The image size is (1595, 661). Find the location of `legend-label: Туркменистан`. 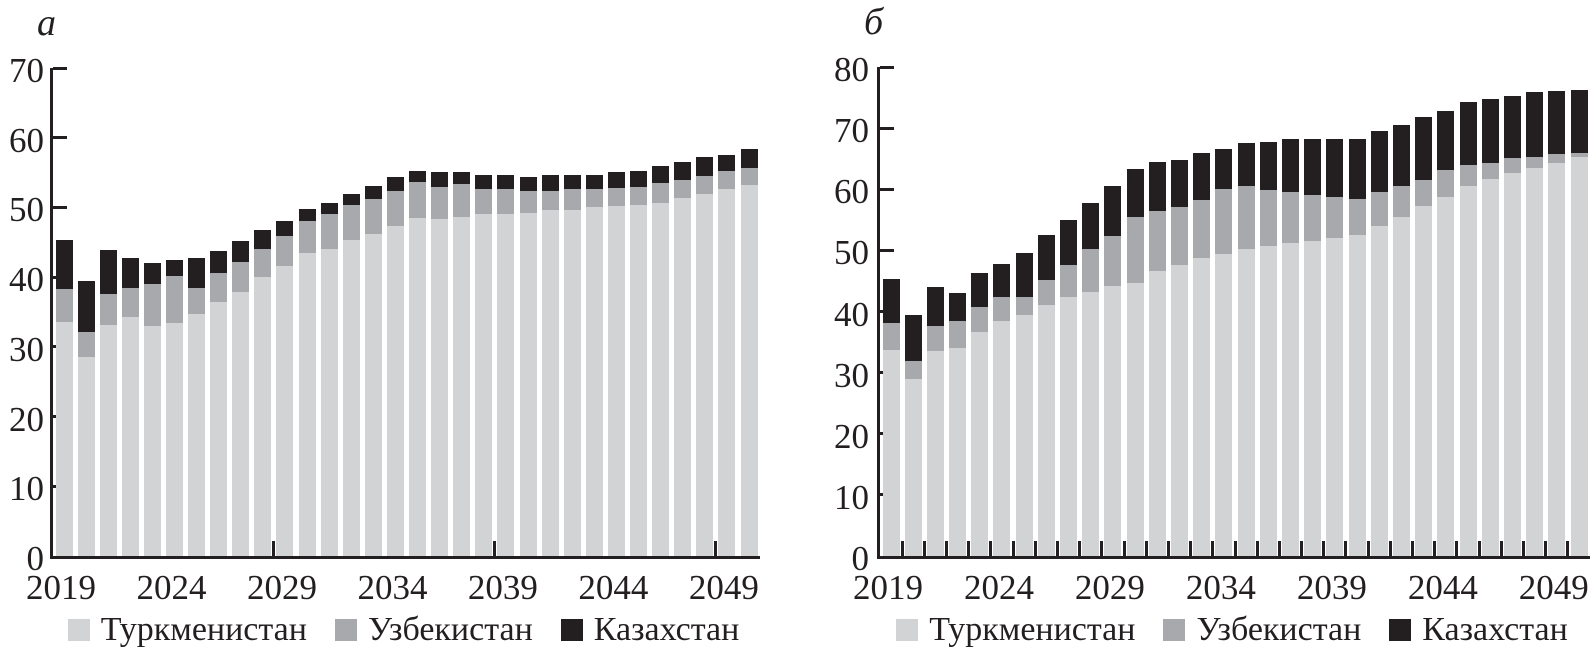

legend-label: Туркменистан is located at coordinates (1032, 629).